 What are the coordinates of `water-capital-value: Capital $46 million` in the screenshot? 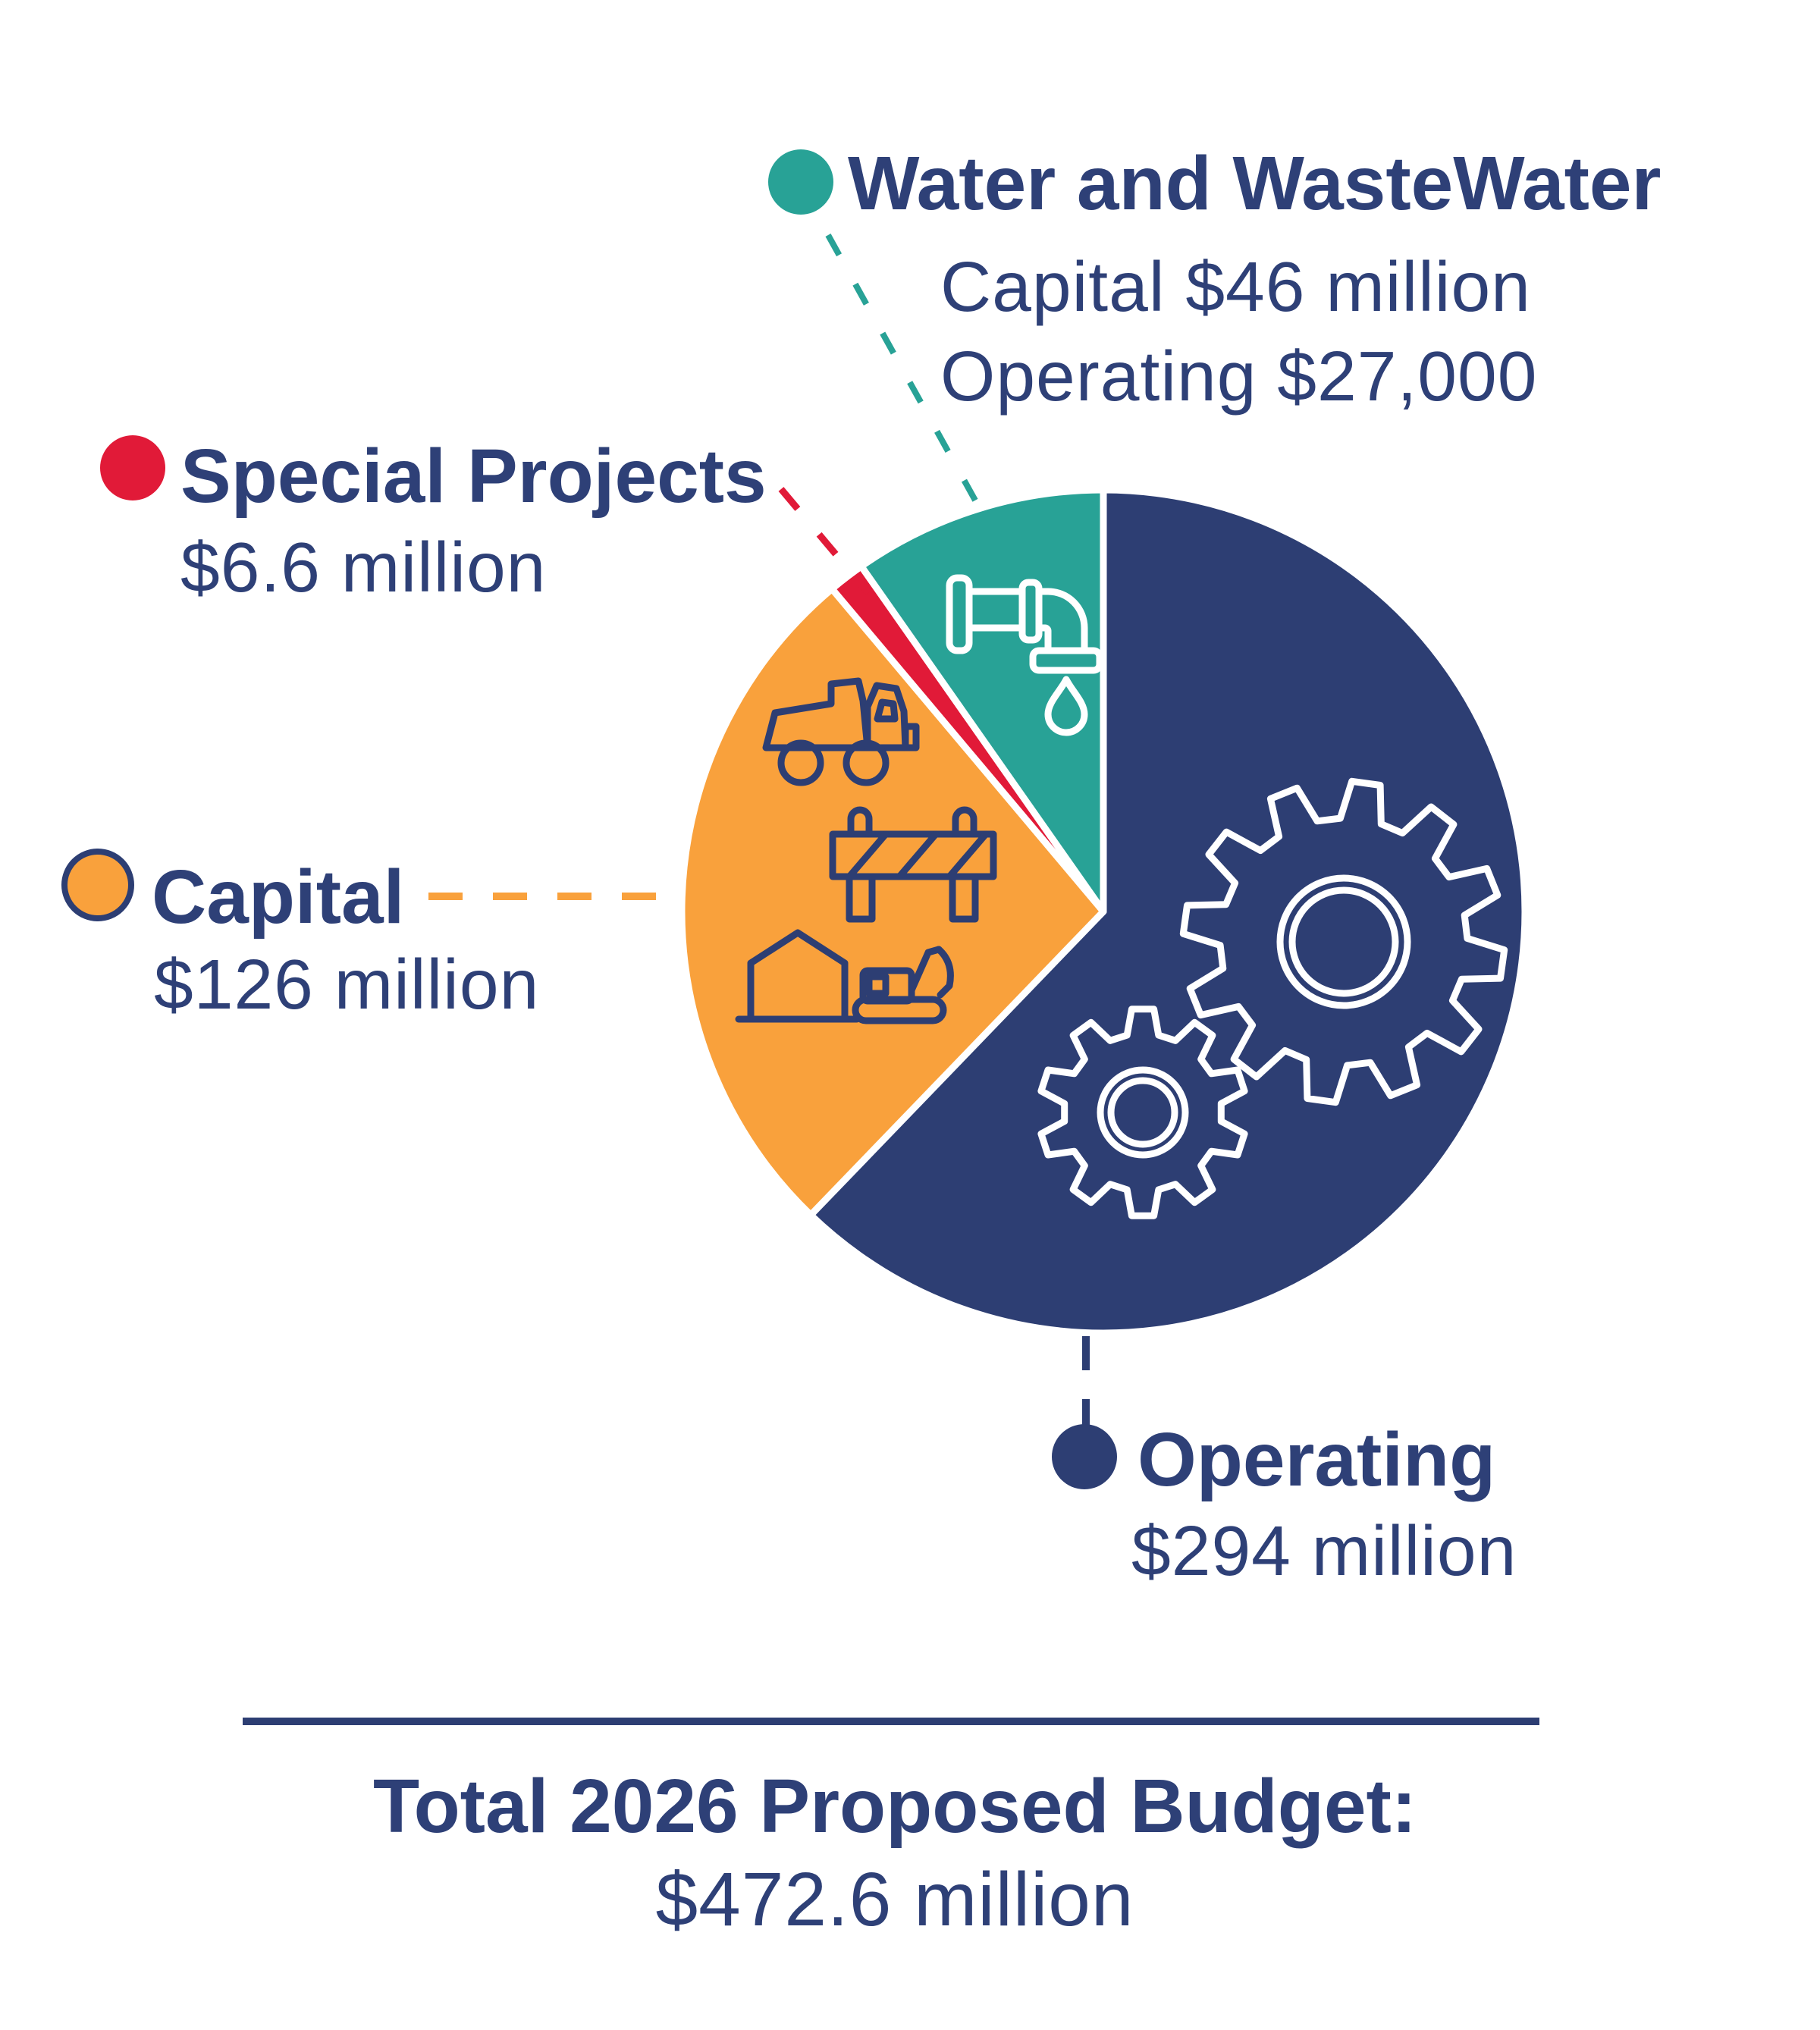 It's located at (1235, 286).